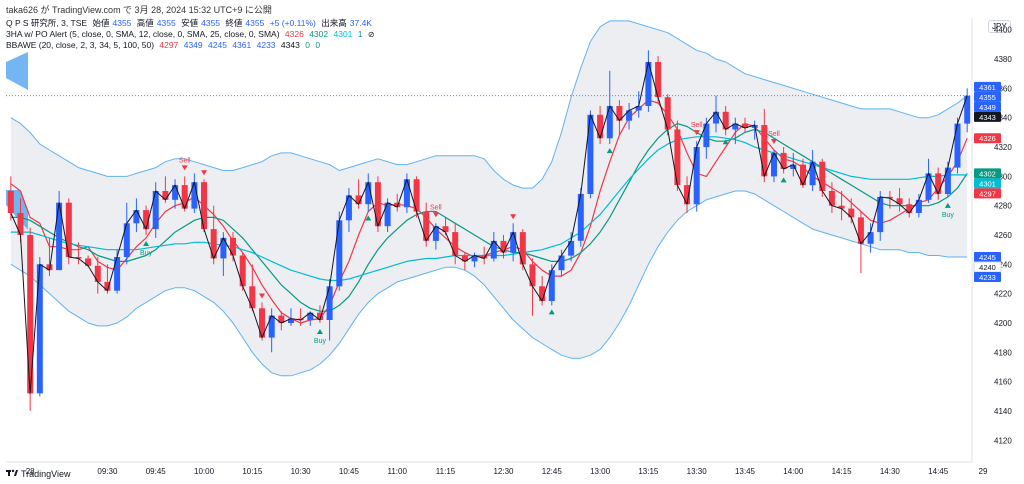 The height and width of the screenshot is (484, 1024). What do you see at coordinates (1003, 88) in the screenshot?
I see `price-tick-label: 4360` at bounding box center [1003, 88].